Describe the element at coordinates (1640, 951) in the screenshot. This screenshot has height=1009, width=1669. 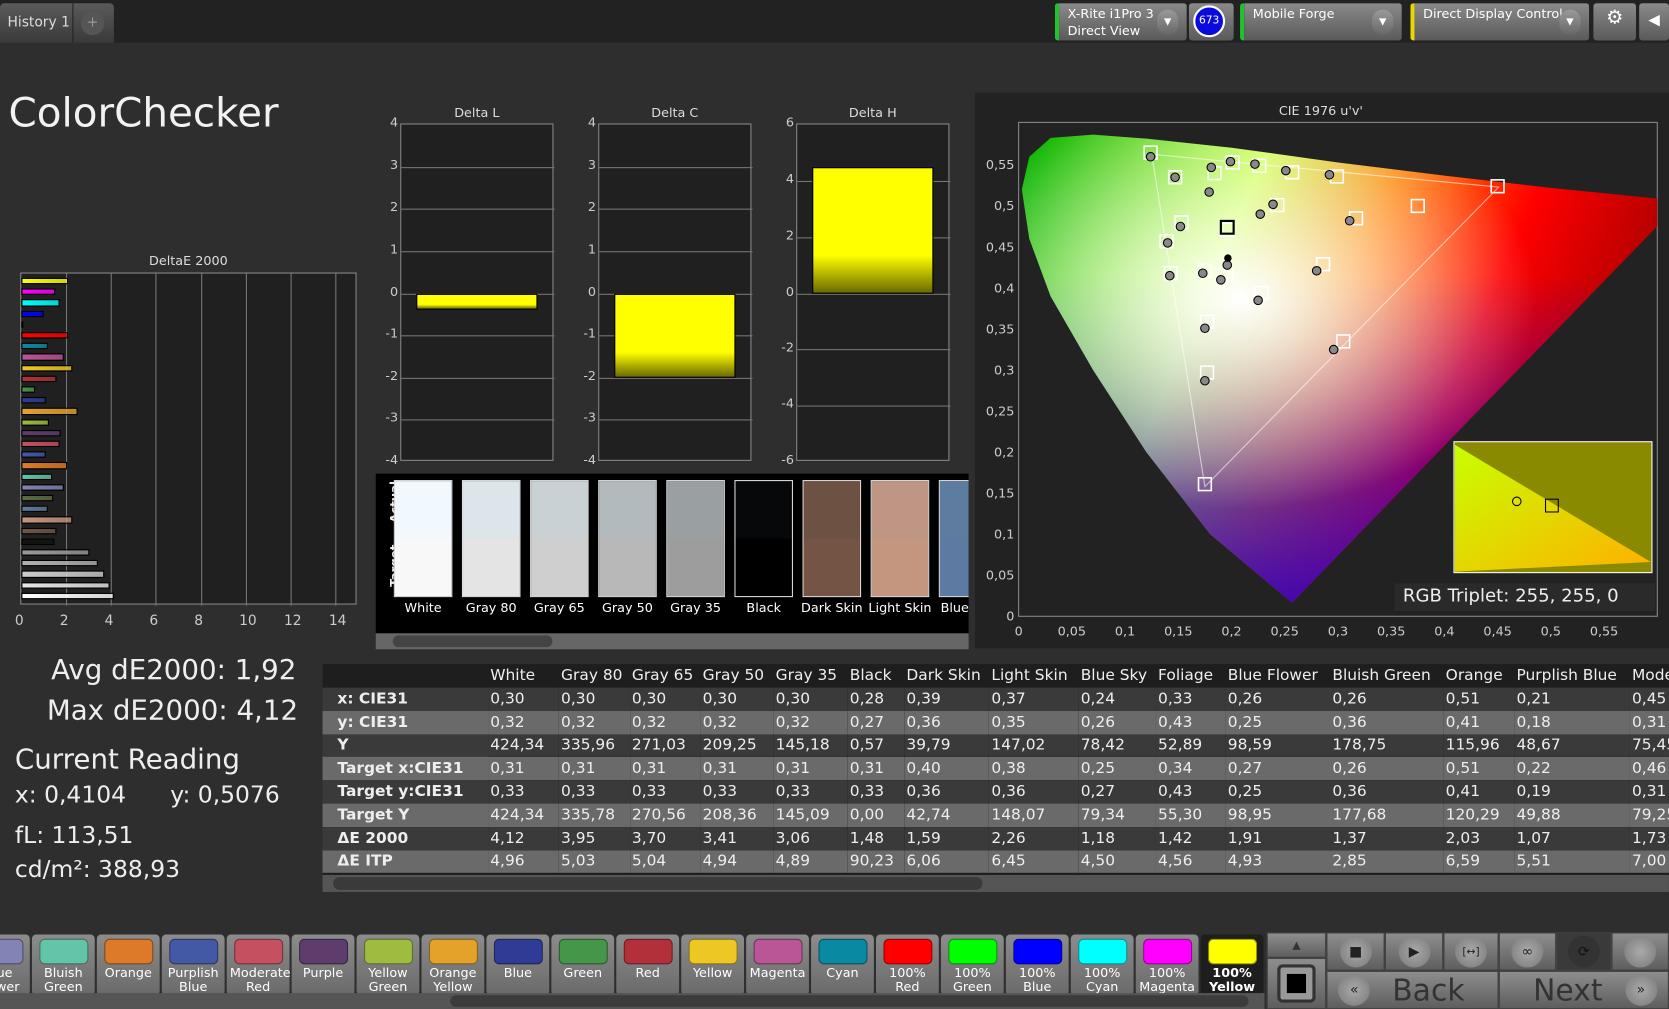
I see `record-button` at that location.